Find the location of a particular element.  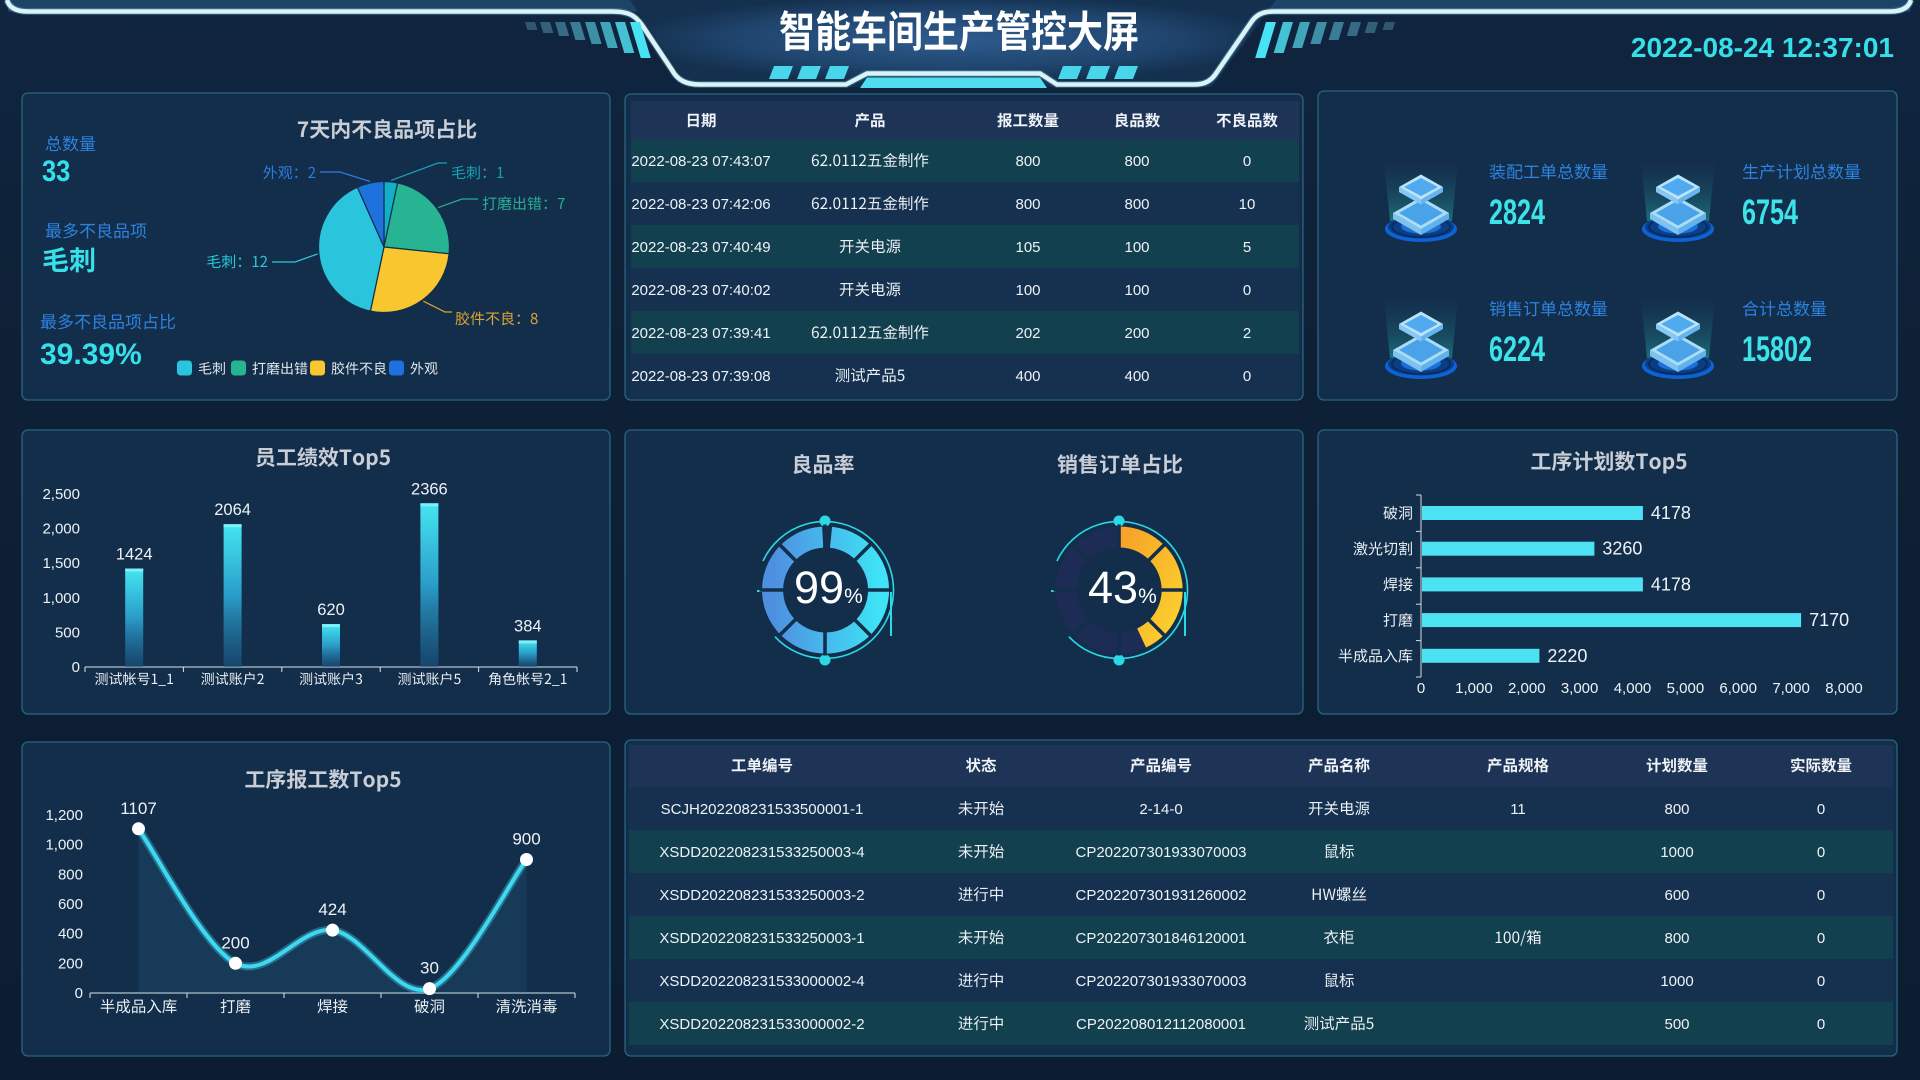

svg-text: 202 is located at coordinates (1027, 333).